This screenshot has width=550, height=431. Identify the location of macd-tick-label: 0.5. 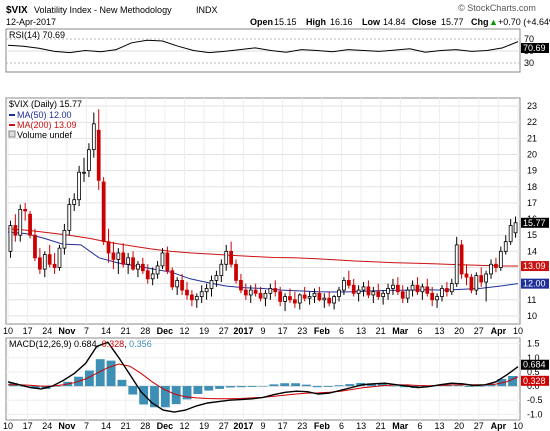
(533, 372).